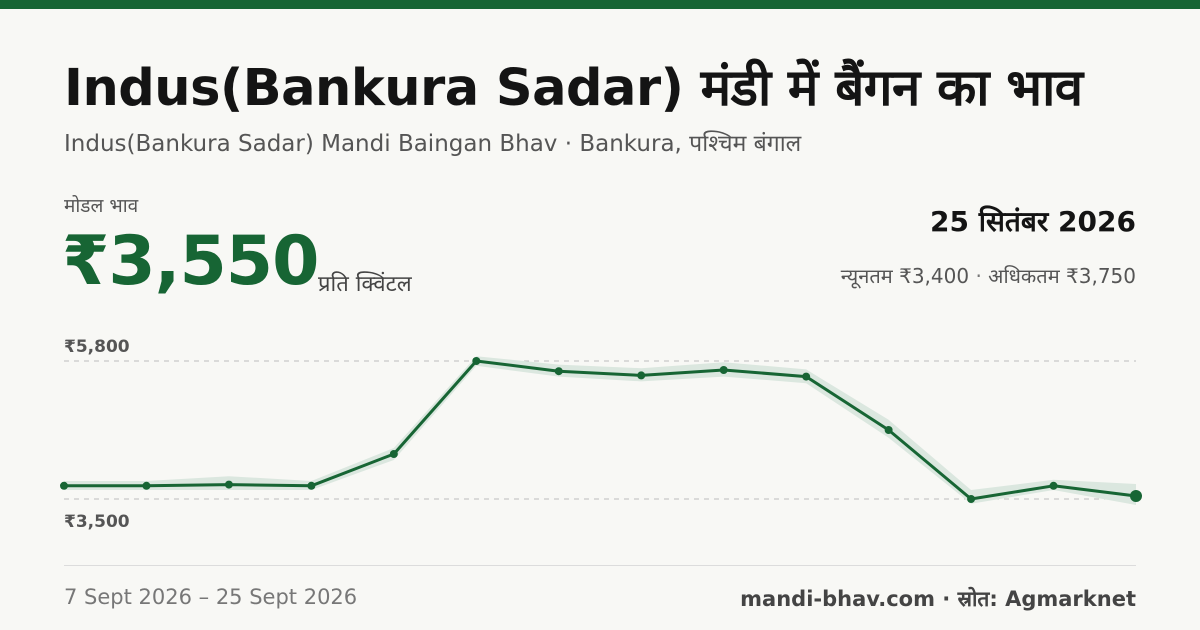 The height and width of the screenshot is (630, 1200). What do you see at coordinates (1033, 221) in the screenshot?
I see `price-date: 25 सितंबर 2026` at bounding box center [1033, 221].